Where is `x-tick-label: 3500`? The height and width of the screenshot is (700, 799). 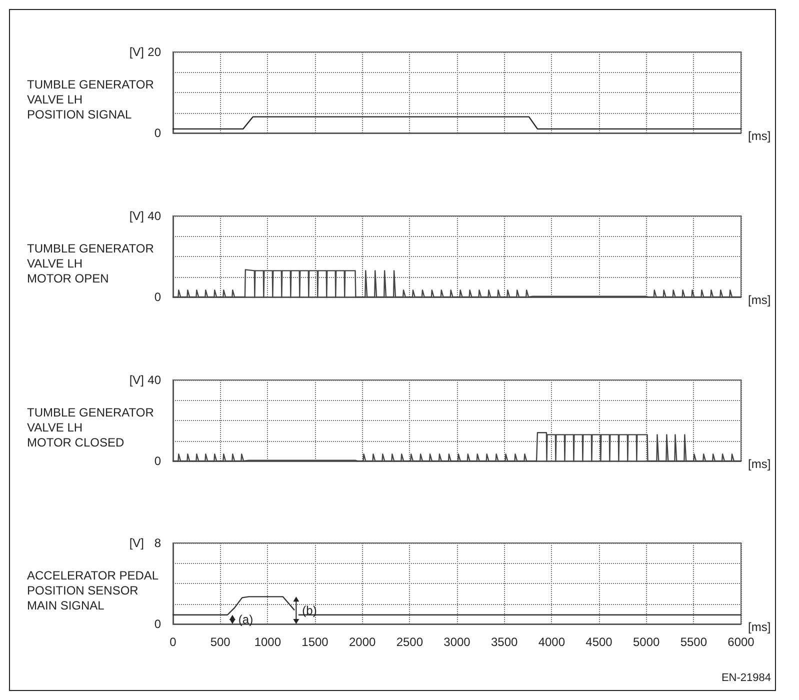
x-tick-label: 3500 is located at coordinates (504, 642).